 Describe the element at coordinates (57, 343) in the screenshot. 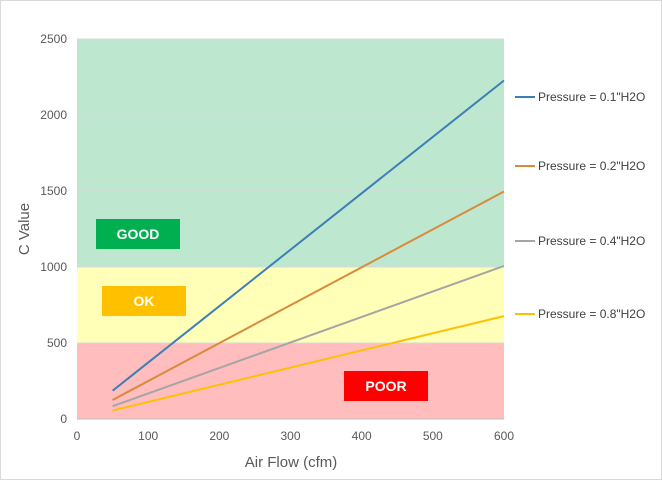

I see `y-tick-label-500: 500` at that location.